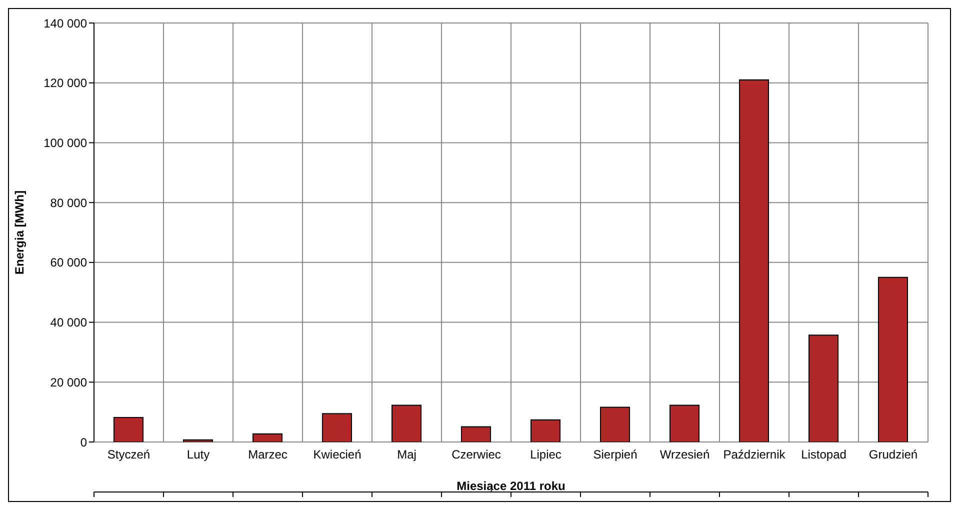 The image size is (959, 510). What do you see at coordinates (69, 203) in the screenshot?
I see `y-tick-label: 80 000` at bounding box center [69, 203].